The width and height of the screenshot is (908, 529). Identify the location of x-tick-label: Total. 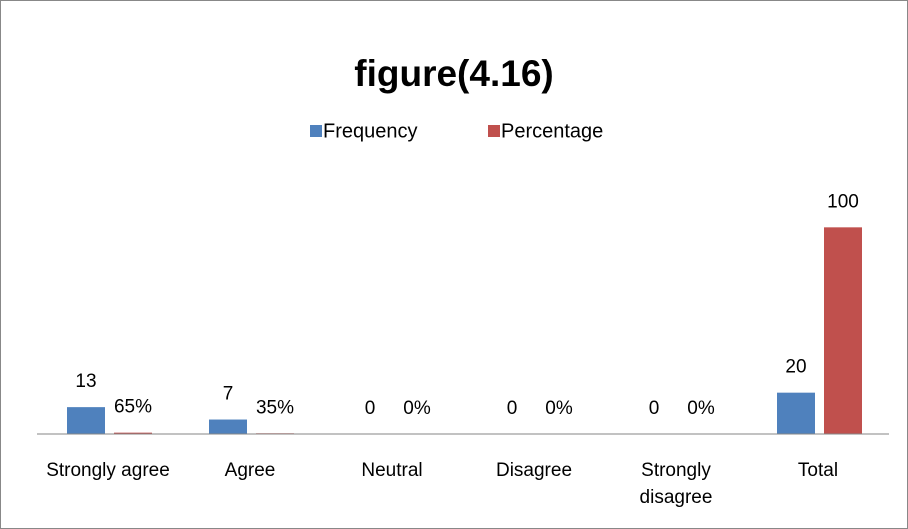
(818, 470).